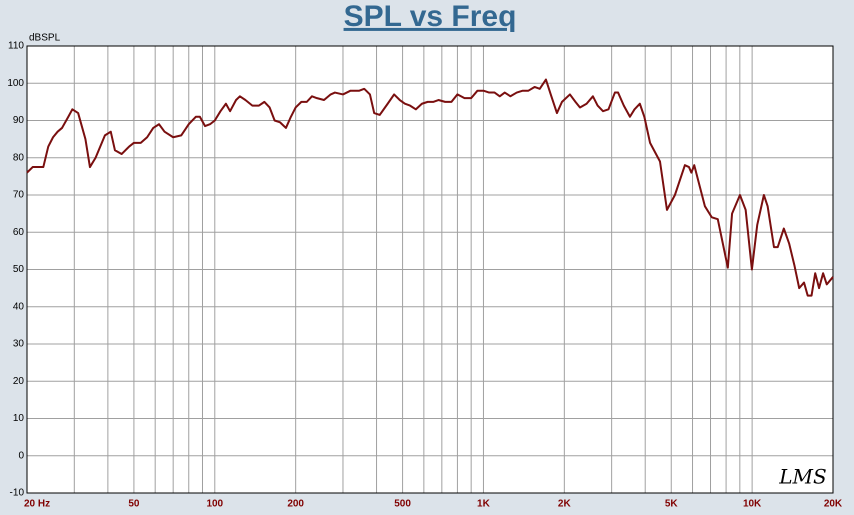 This screenshot has width=854, height=515. What do you see at coordinates (484, 504) in the screenshot?
I see `x-tick-label: 1K` at bounding box center [484, 504].